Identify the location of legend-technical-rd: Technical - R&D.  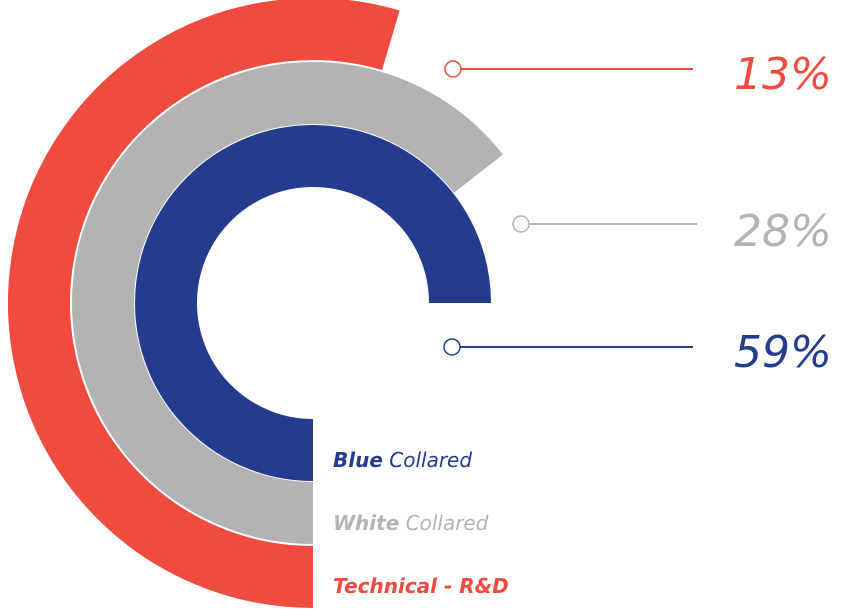
(421, 586).